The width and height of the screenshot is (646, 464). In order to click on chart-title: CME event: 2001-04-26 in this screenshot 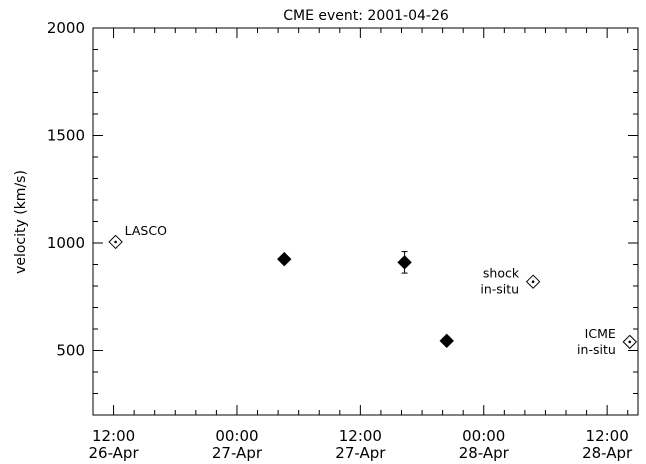, I will do `click(366, 16)`.